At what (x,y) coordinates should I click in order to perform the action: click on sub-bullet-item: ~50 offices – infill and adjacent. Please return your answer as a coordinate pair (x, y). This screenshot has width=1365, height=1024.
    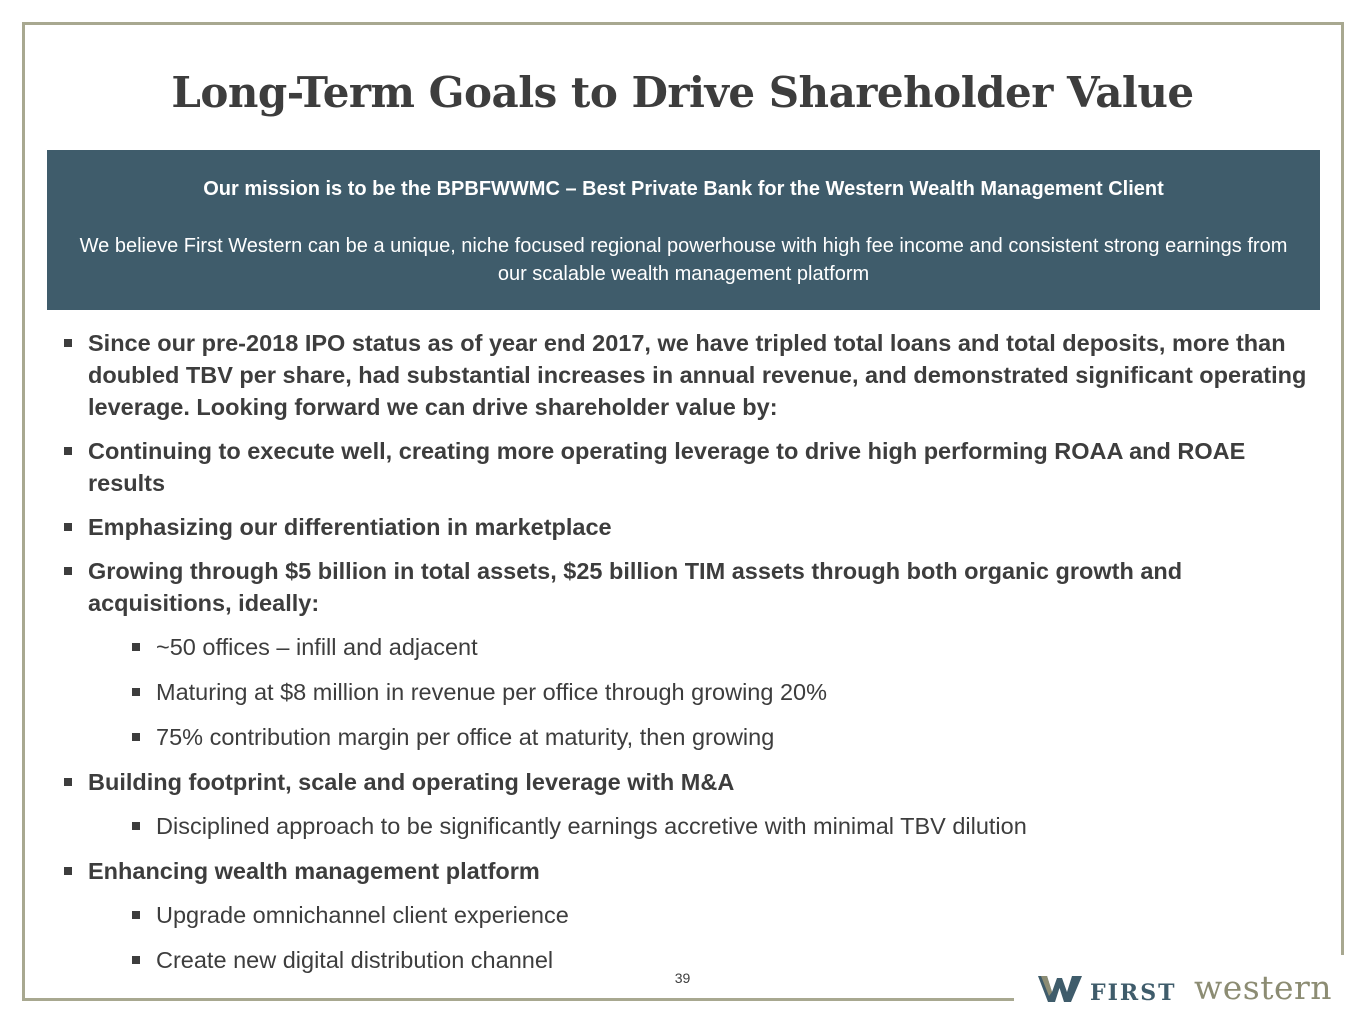
    Looking at the image, I should click on (690, 647).